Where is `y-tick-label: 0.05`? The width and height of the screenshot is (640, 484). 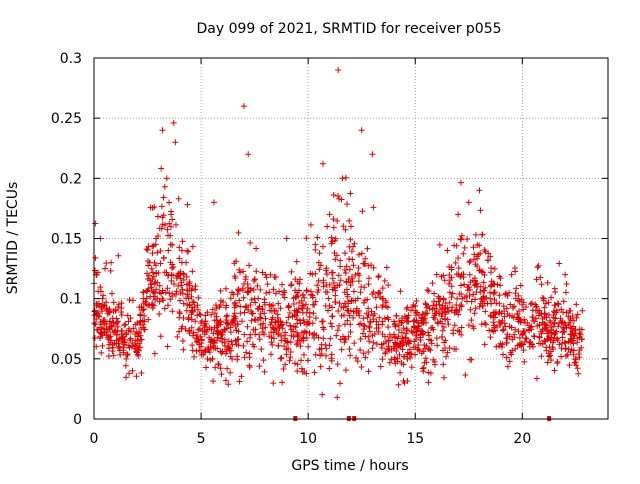 y-tick-label: 0.05 is located at coordinates (66, 360).